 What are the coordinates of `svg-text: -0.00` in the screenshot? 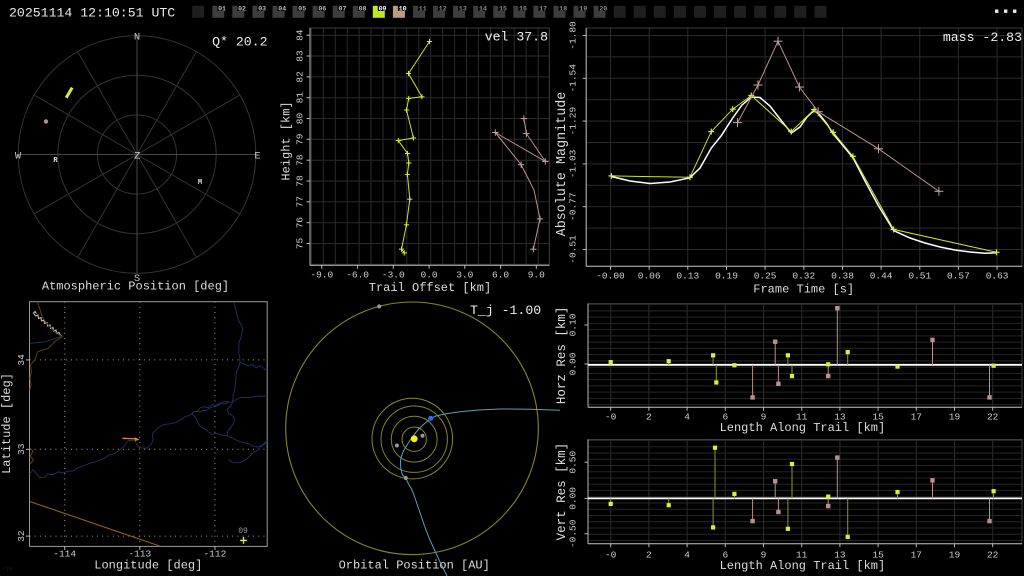 It's located at (610, 276).